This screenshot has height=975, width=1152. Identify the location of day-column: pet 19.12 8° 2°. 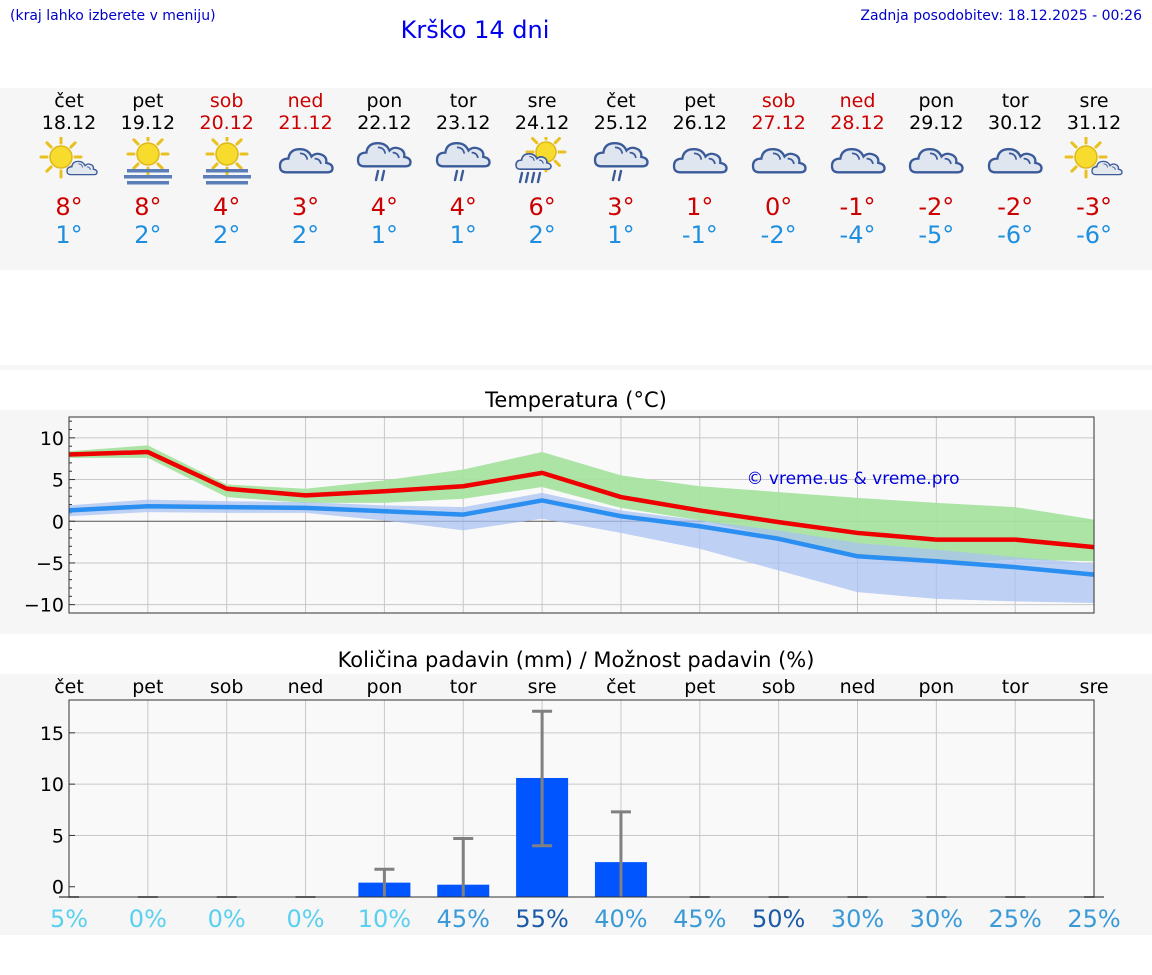
(148, 168).